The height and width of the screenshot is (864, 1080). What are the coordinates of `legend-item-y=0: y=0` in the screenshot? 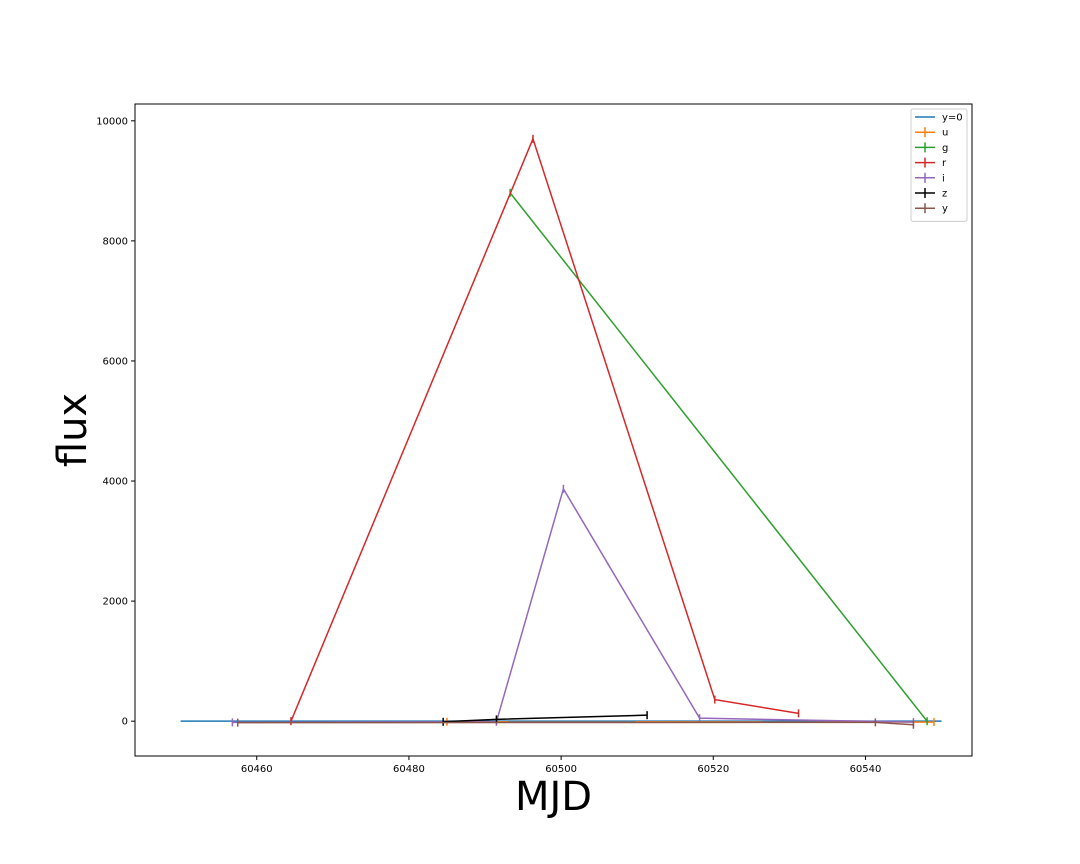 It's located at (939, 118).